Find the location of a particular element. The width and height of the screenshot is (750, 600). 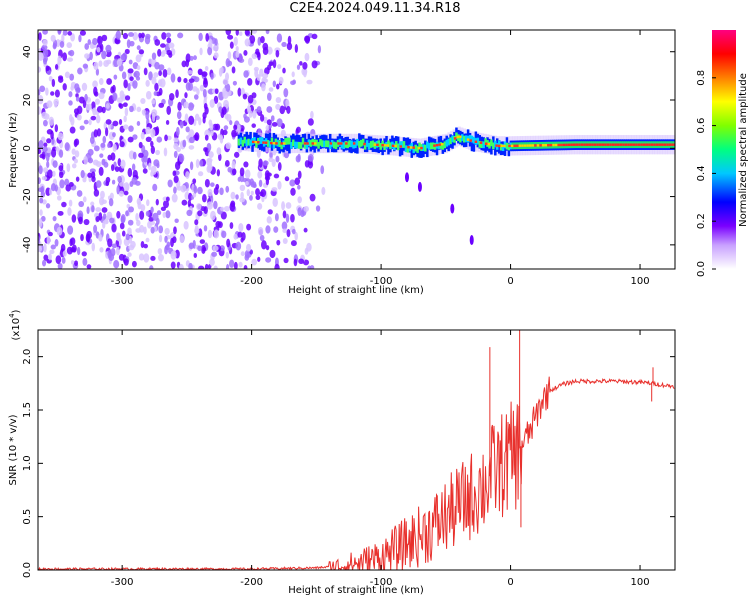

y-tick-label: -20 is located at coordinates (27, 196).